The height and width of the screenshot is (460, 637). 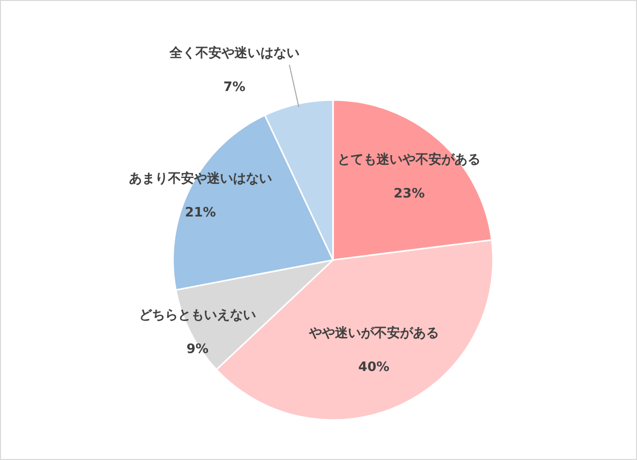 I want to click on slice-label: とても迷いや不安がある, so click(x=409, y=160).